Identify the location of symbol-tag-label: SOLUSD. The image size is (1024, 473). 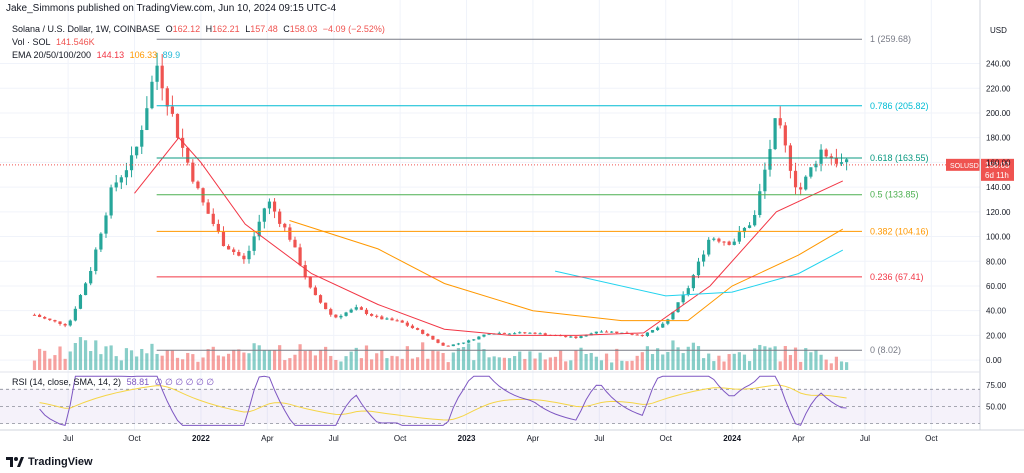
(964, 166).